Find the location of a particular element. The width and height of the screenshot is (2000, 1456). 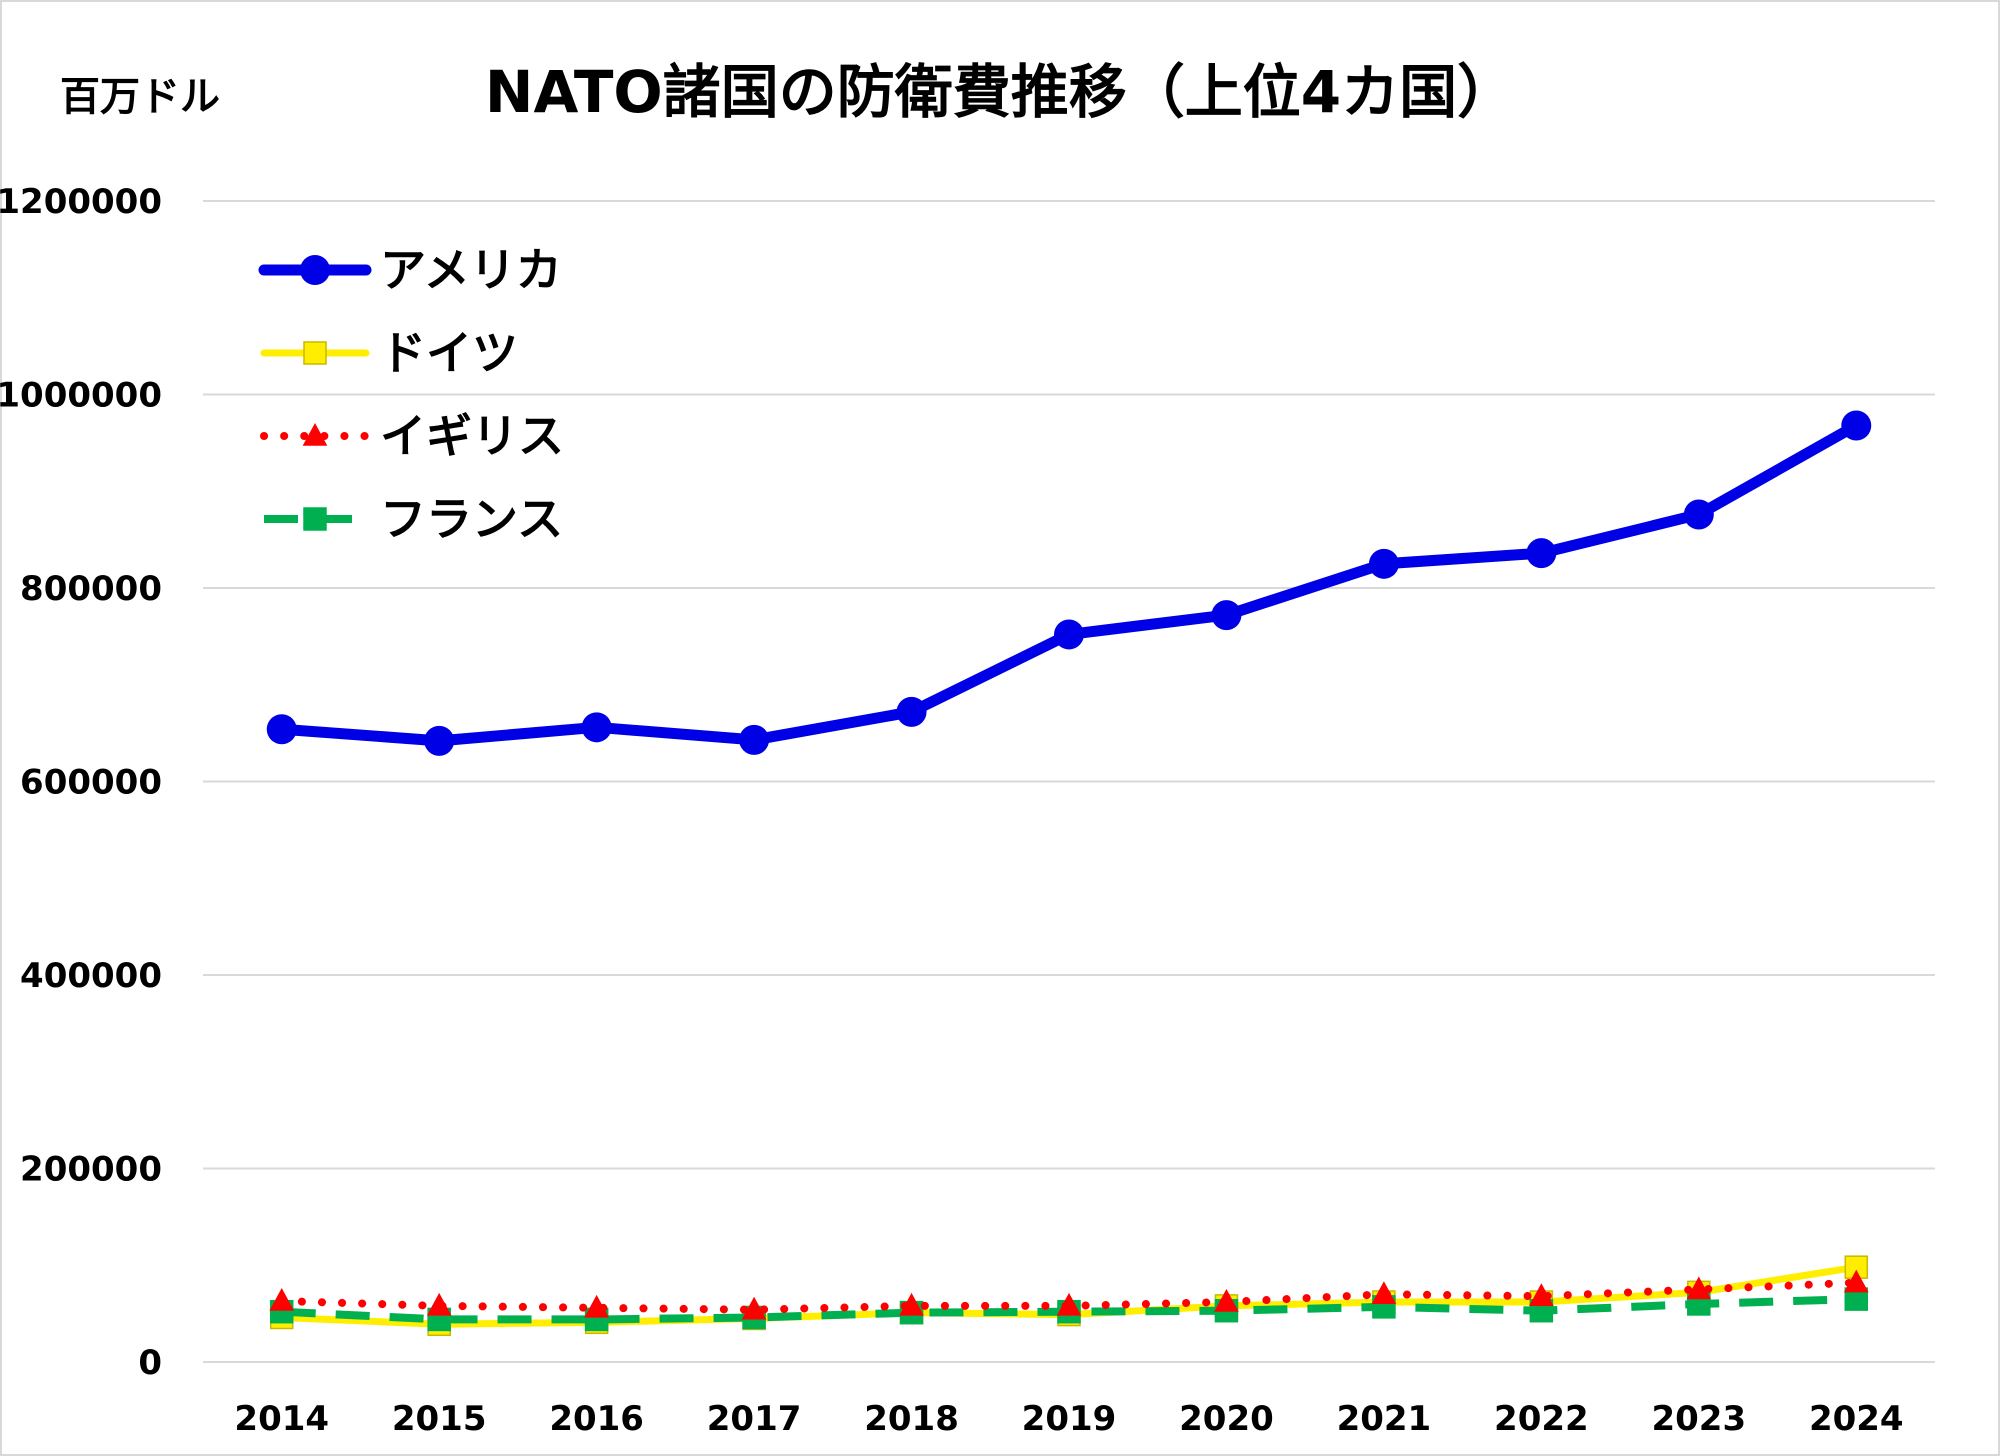

y-axis-unit-label: 百万ドル is located at coordinates (140, 97).